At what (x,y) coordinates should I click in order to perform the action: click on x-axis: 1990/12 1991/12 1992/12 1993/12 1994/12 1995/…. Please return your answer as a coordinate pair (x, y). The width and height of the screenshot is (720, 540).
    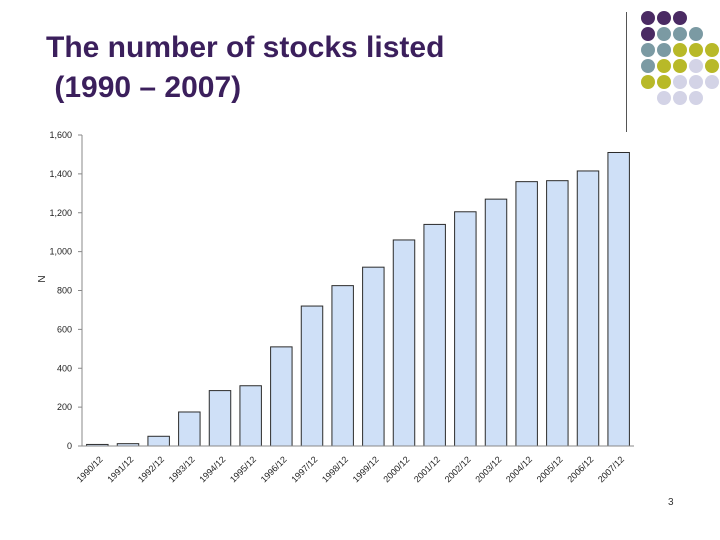
    Looking at the image, I should click on (354, 464).